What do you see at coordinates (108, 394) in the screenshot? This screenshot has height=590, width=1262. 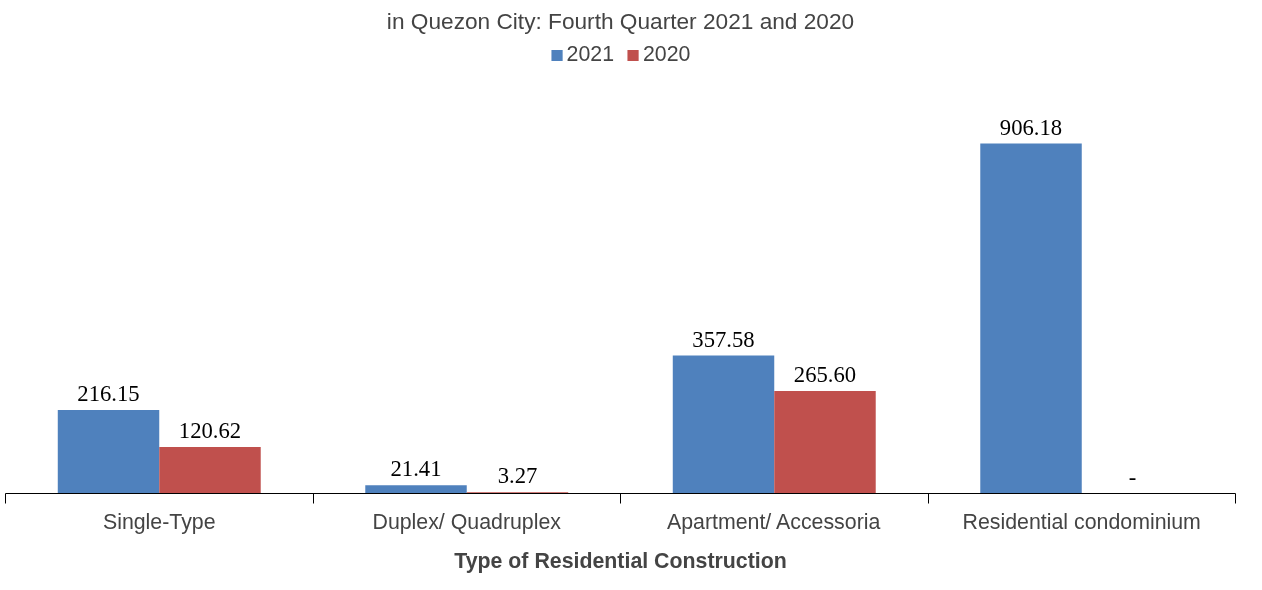 I see `data-label: 216.15` at bounding box center [108, 394].